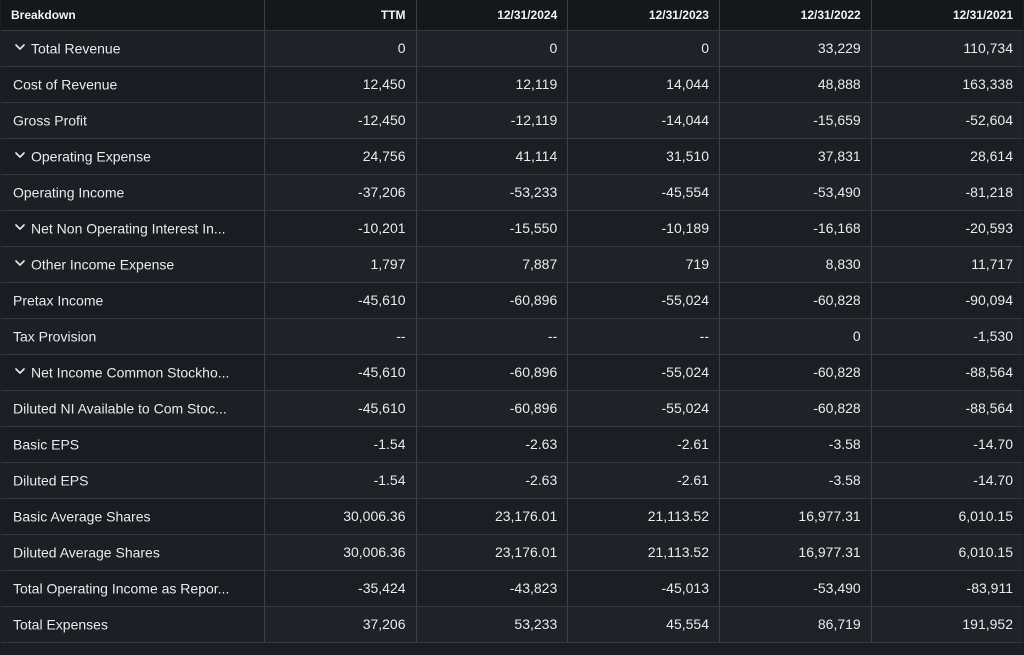  What do you see at coordinates (133, 444) in the screenshot?
I see `row-label-cell: Basic EPS` at bounding box center [133, 444].